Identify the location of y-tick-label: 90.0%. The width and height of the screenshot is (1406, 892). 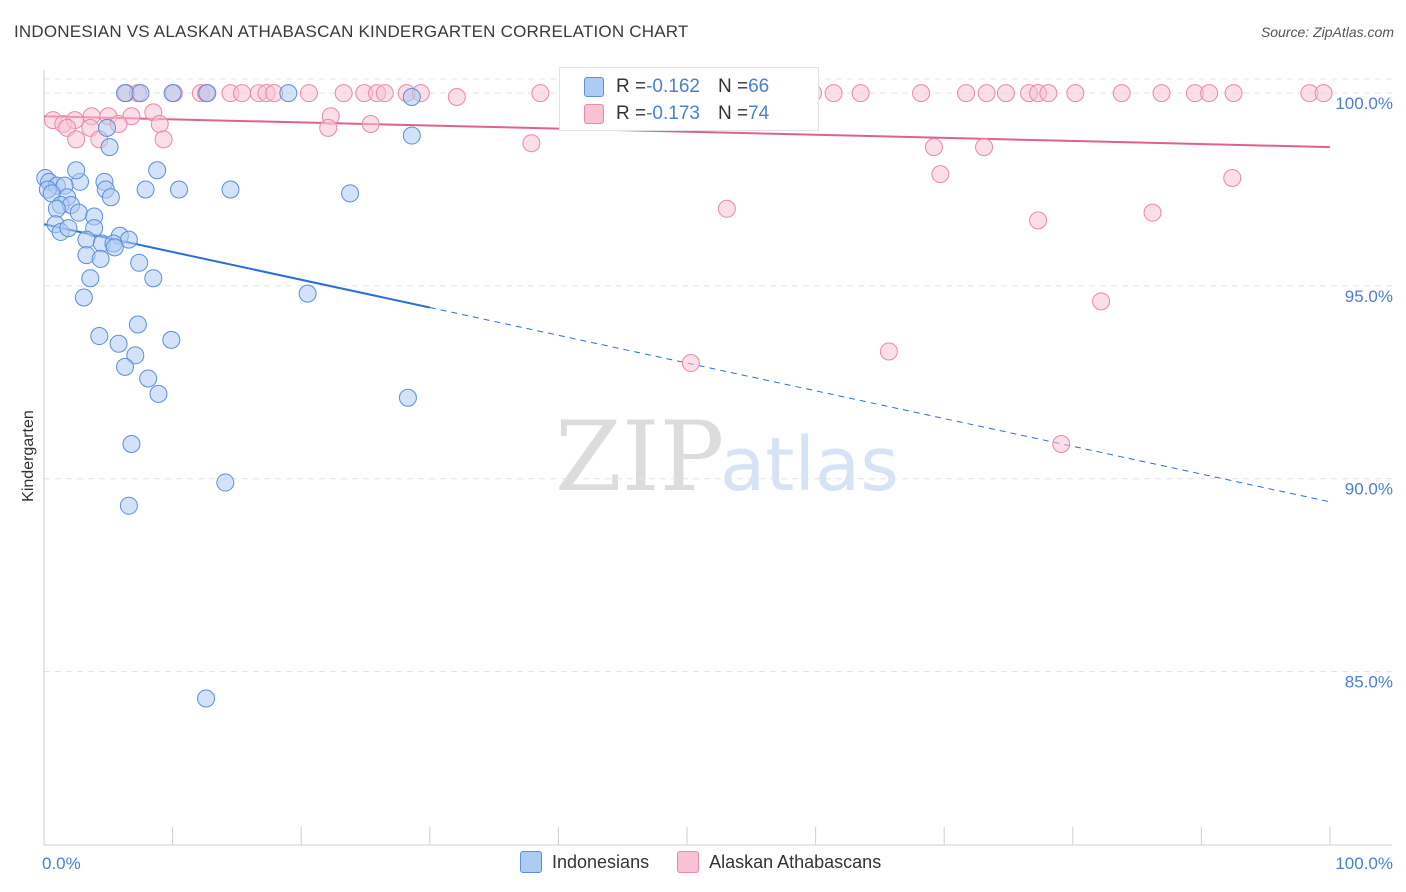
(1369, 489).